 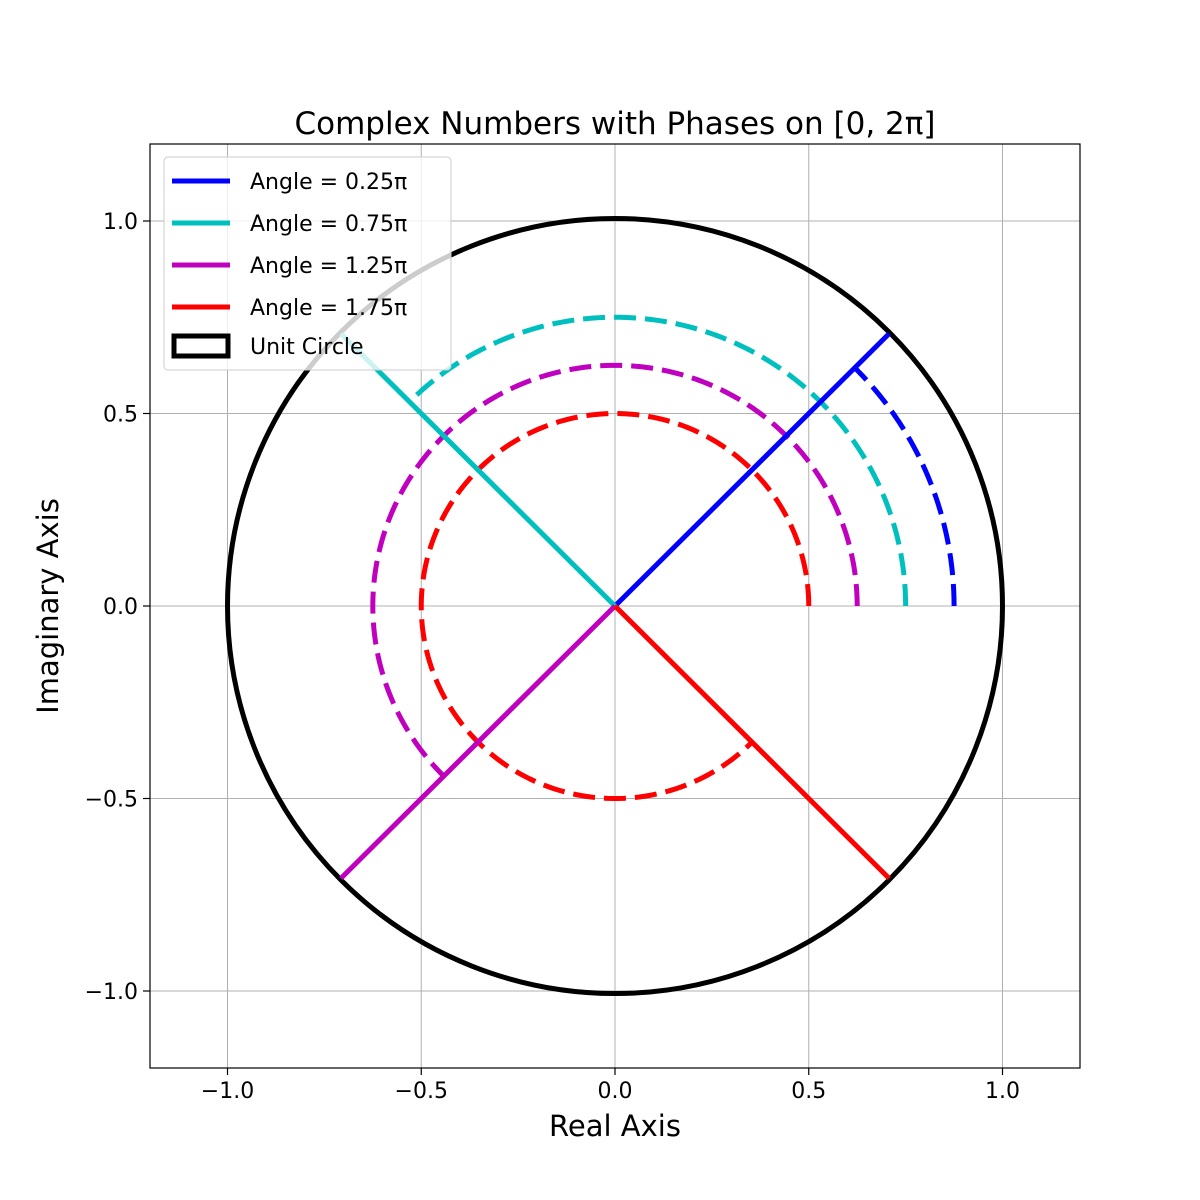 What do you see at coordinates (120, 222) in the screenshot?
I see `y-tick-label-4: 1.0` at bounding box center [120, 222].